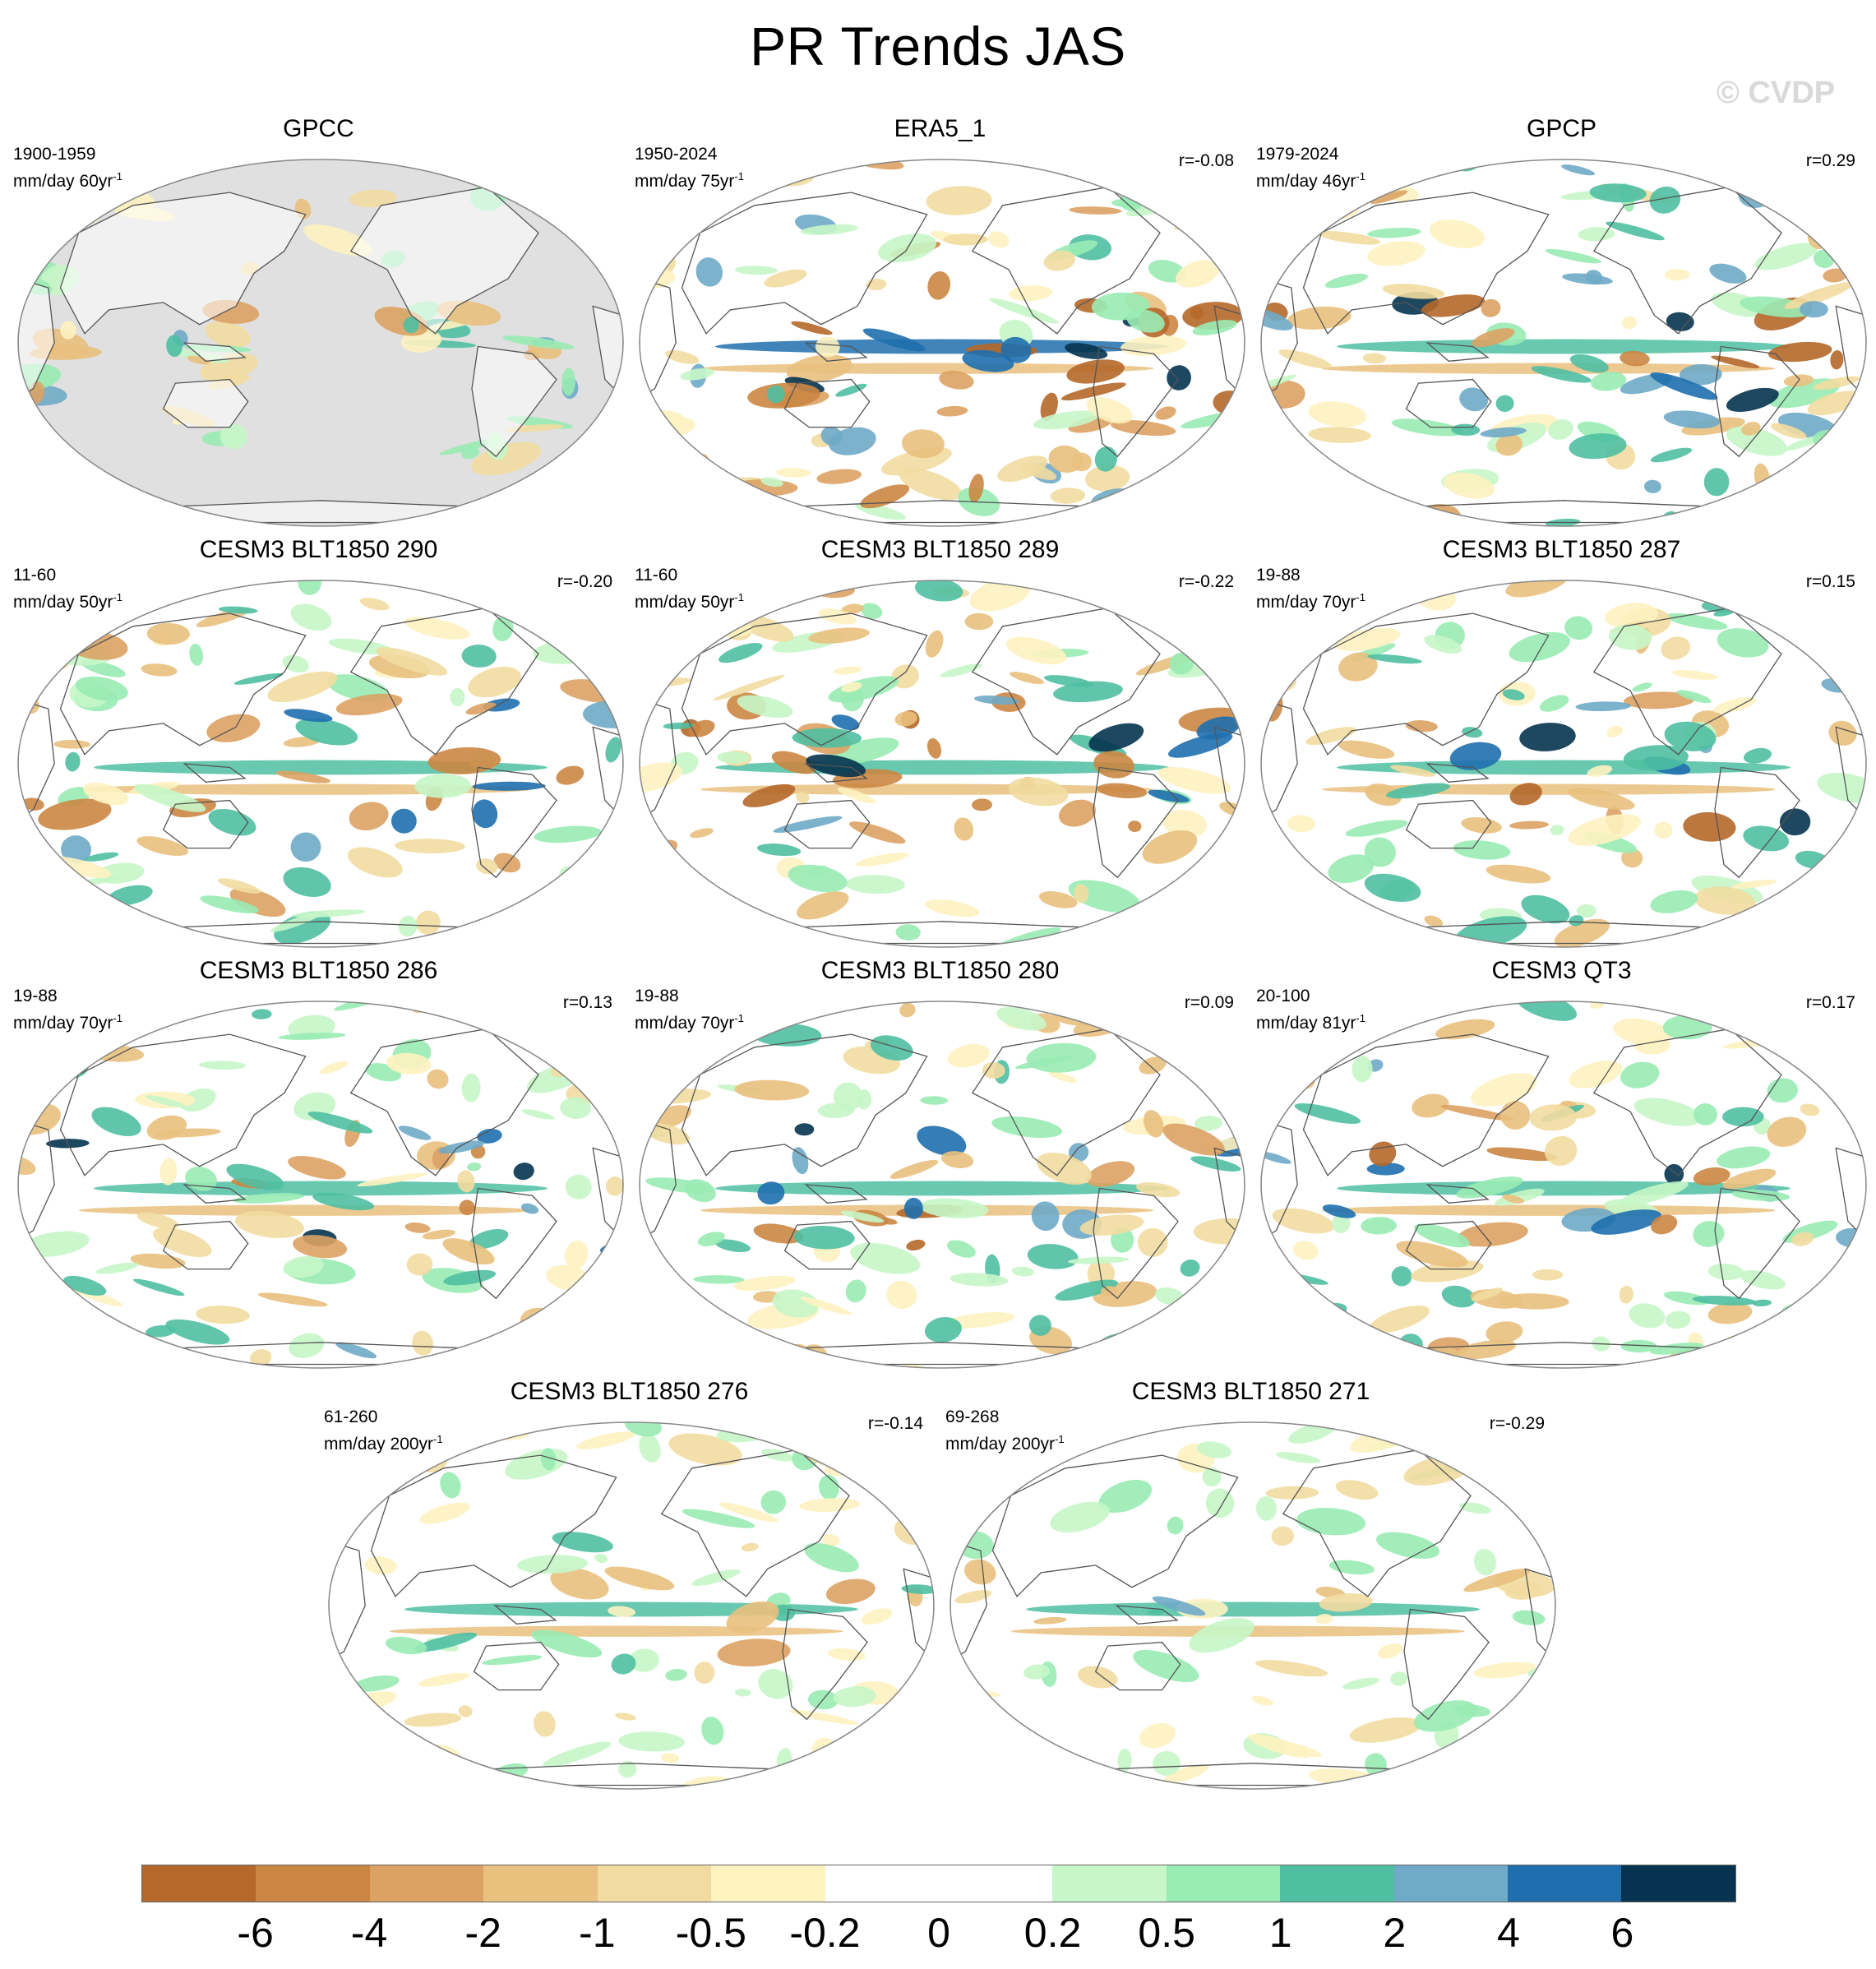 The width and height of the screenshot is (1876, 1969). I want to click on period-units-label: 1979-2024 mm/day 46yr-1, so click(1310, 167).